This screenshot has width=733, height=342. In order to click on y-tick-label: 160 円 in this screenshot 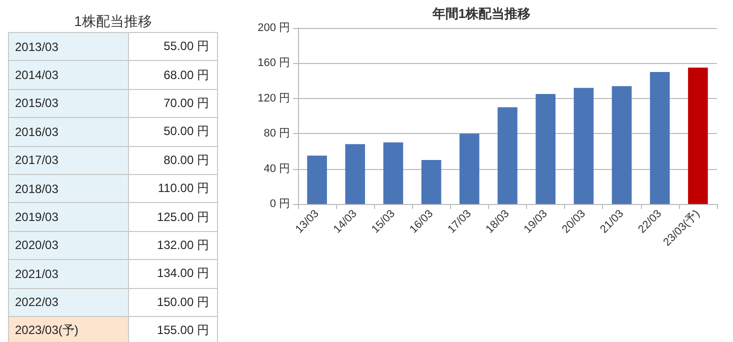, I will do `click(274, 63)`.